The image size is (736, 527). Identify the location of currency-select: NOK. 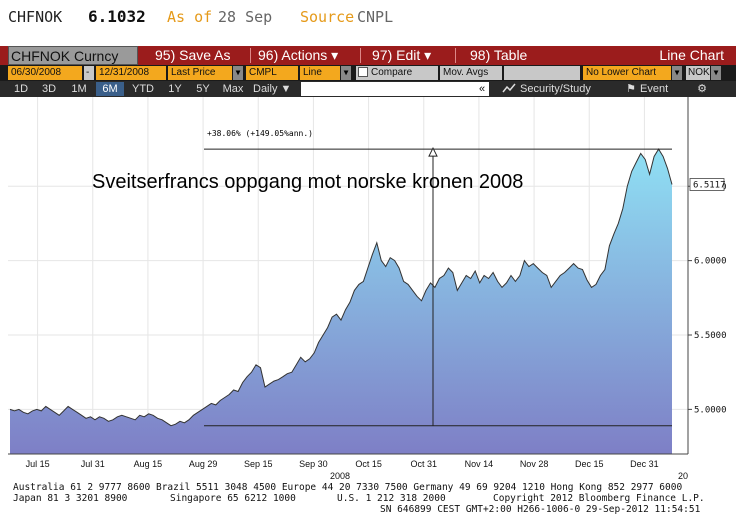
(698, 73).